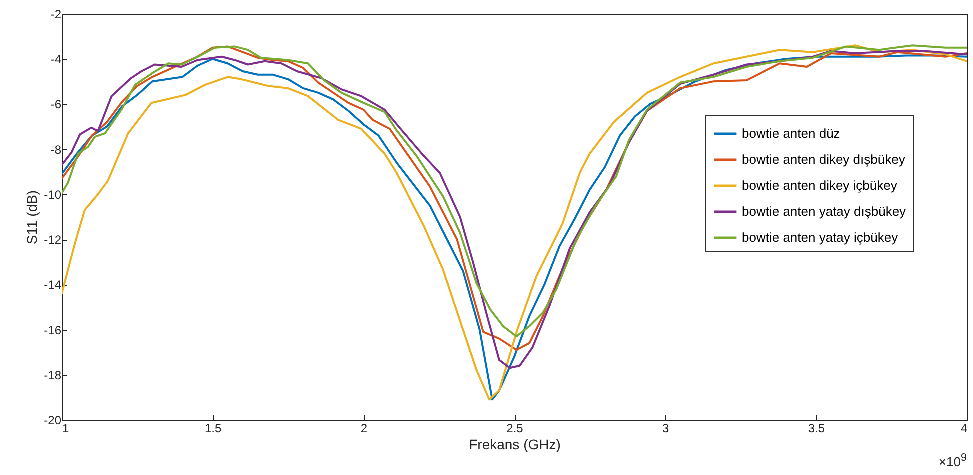  Describe the element at coordinates (56, 15) in the screenshot. I see `y-tick-label: -2` at that location.